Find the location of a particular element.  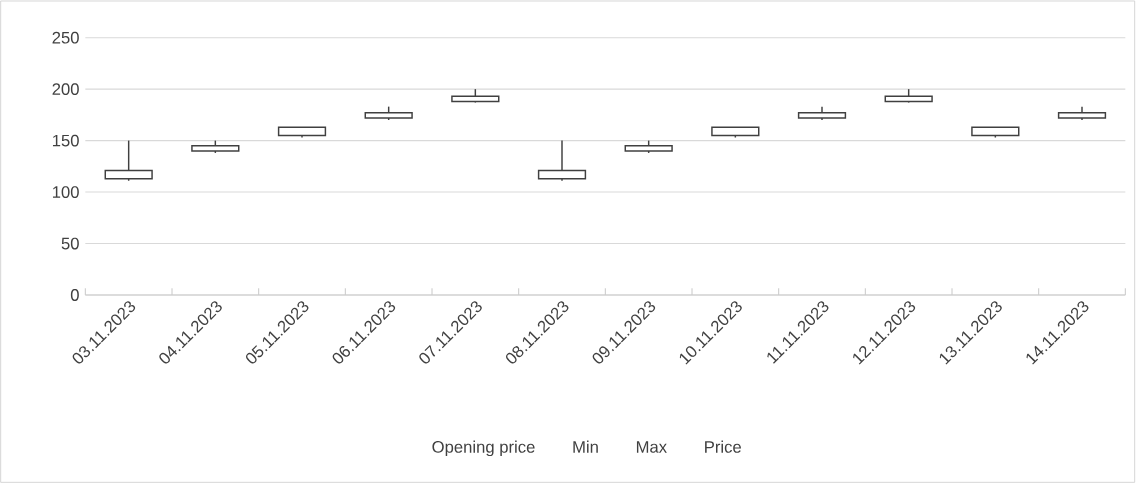

text: Opening price is located at coordinates (483, 448).